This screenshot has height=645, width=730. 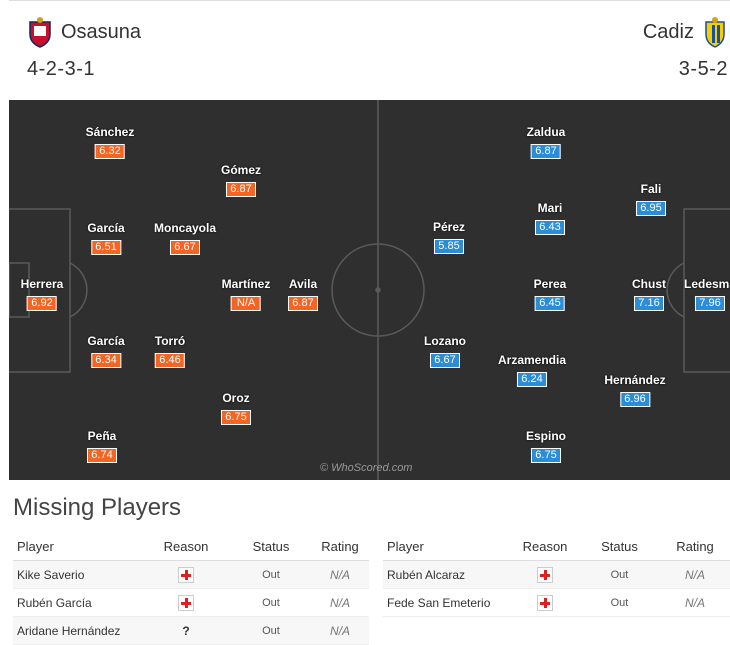 I want to click on home-player-garcia-2: García 6.34, so click(x=106, y=351).